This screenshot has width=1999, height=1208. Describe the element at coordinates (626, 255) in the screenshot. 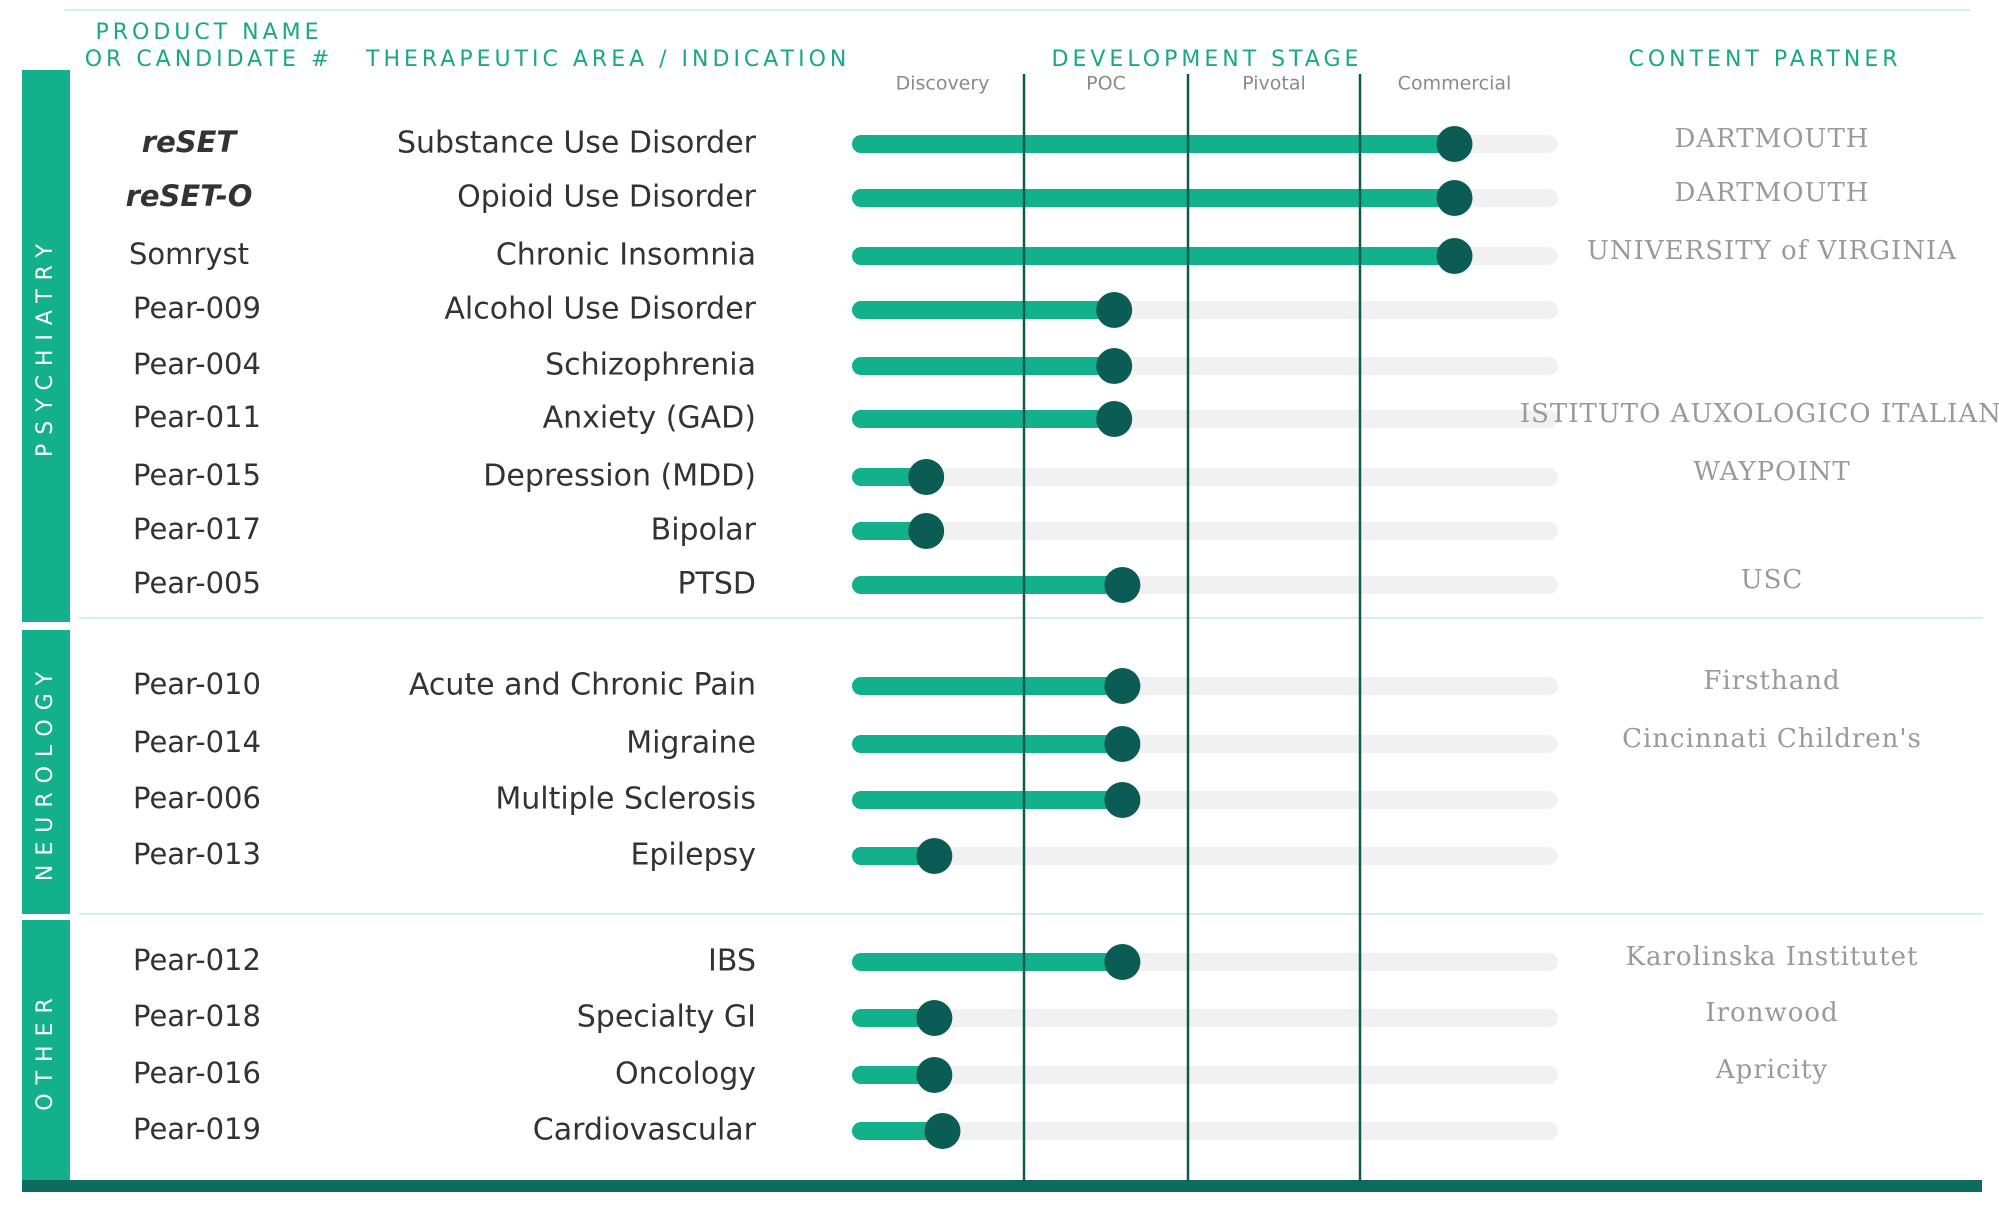

I see `indication: Chronic Insomnia` at that location.